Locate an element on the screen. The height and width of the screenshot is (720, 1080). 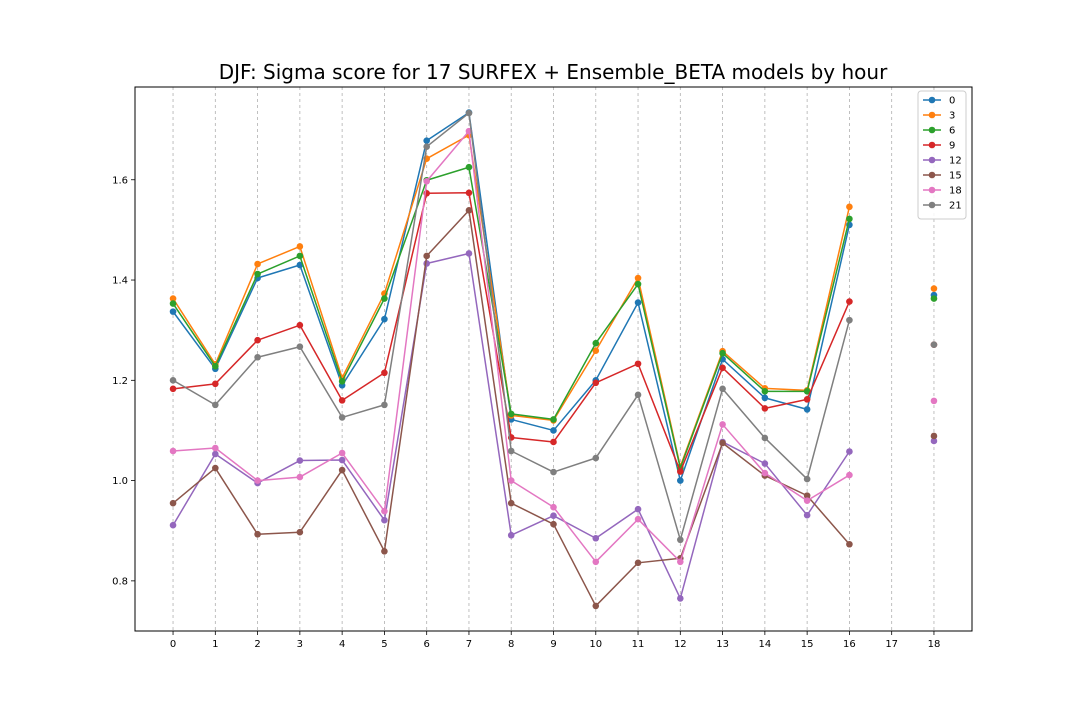
x-tick-label: 3 is located at coordinates (300, 644).